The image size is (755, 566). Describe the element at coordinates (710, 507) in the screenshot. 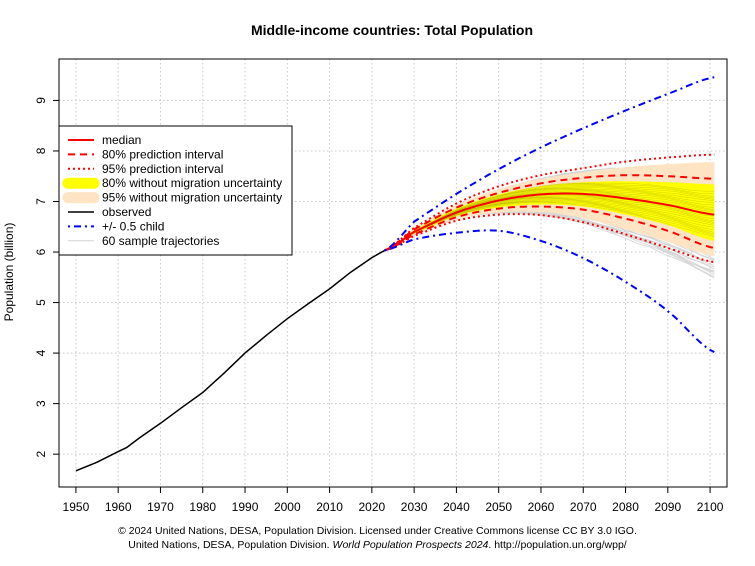

I see `x-tick-label: 2100` at that location.